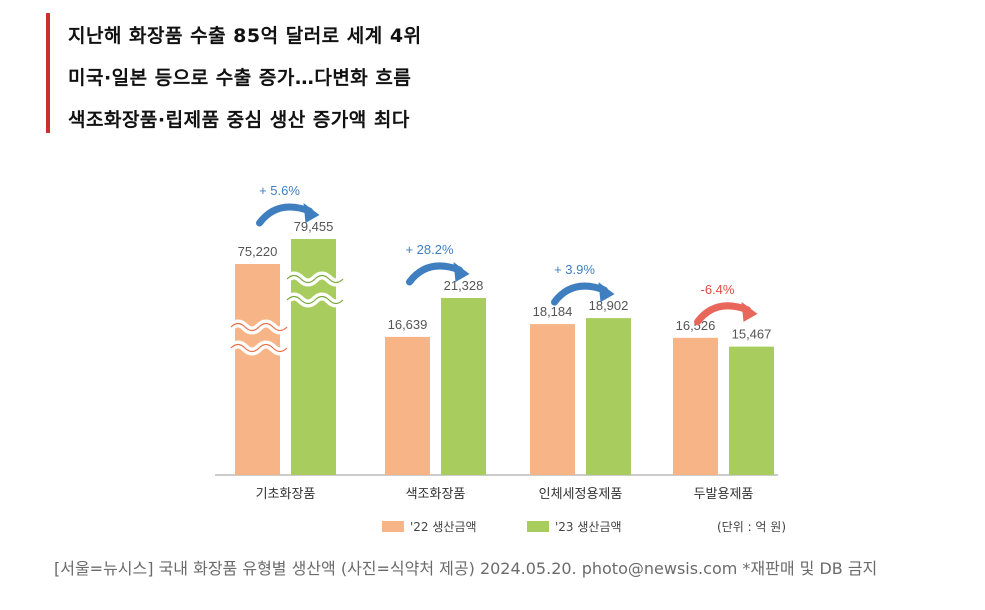 Image resolution: width=985 pixels, height=610 pixels. I want to click on unit-label: (단위 : 억 원), so click(751, 527).